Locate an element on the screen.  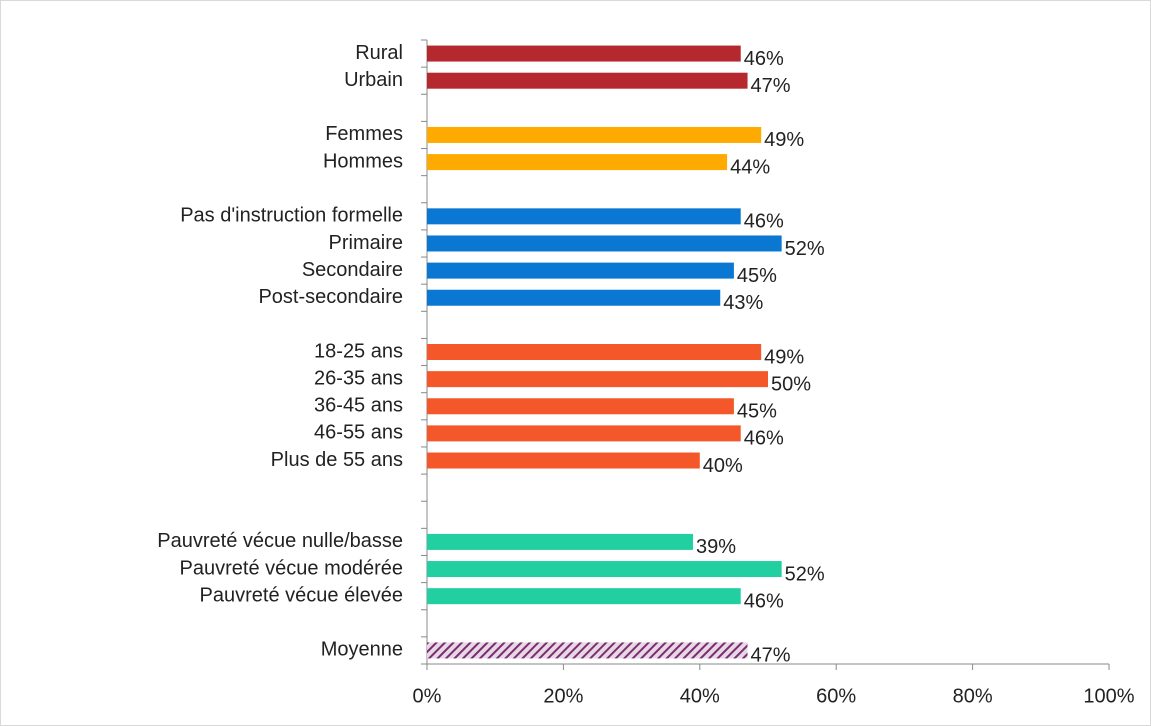
y-tick-label: Urbain is located at coordinates (373, 80).